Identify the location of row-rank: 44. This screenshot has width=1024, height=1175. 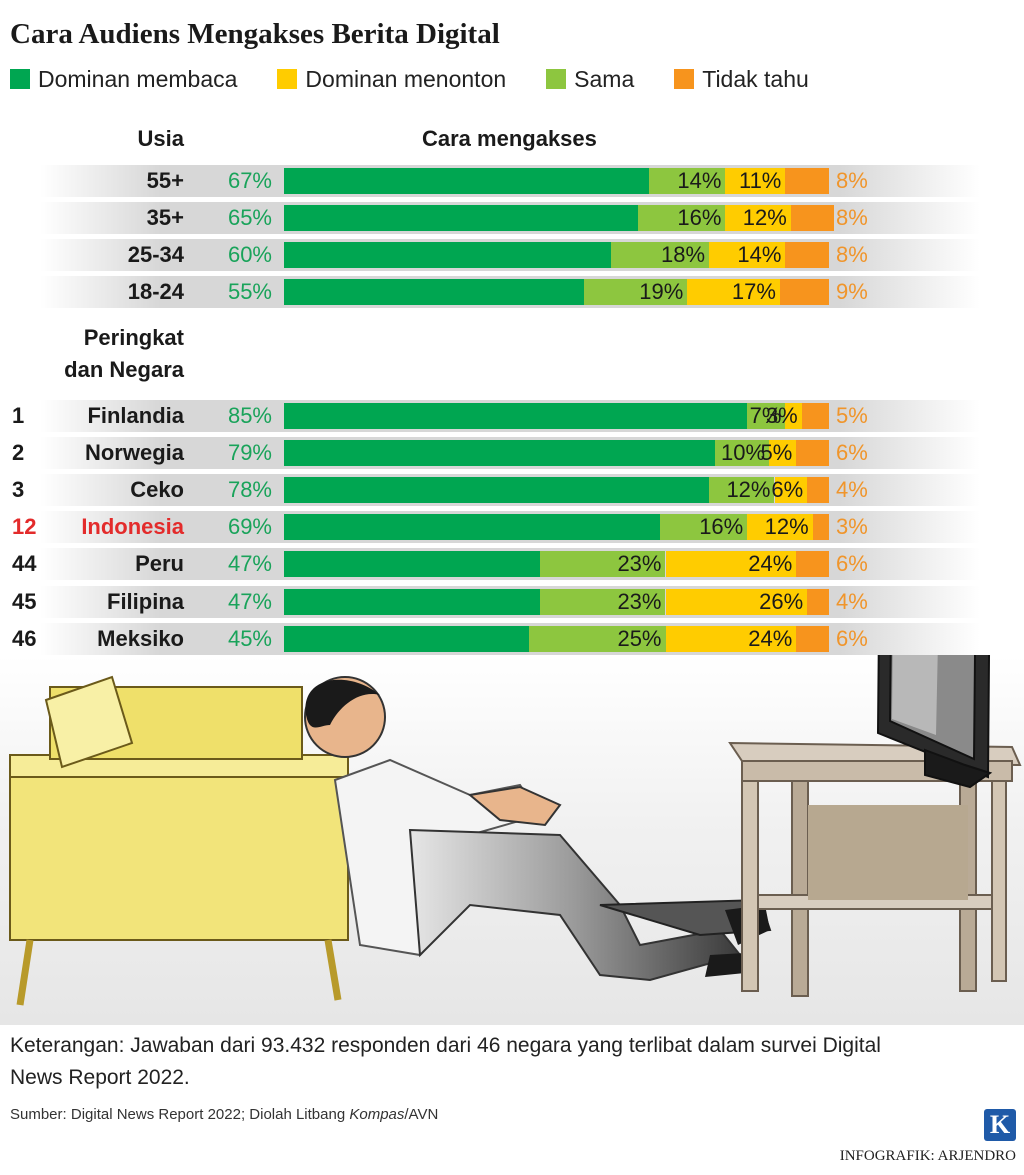
(24, 564).